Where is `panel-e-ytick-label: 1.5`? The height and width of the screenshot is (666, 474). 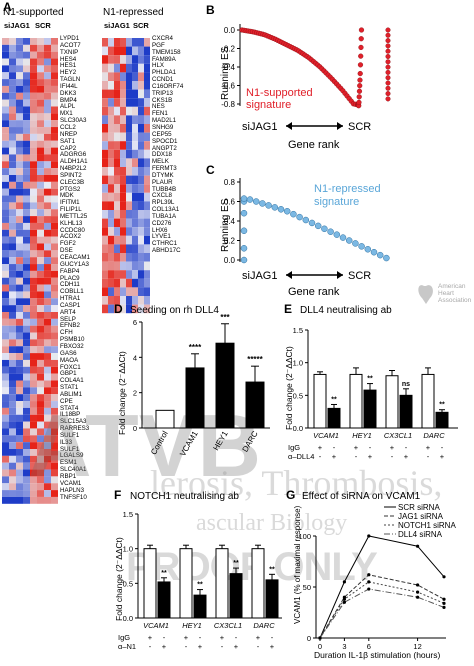
panel-e-ytick-label: 1.5 is located at coordinates (298, 330).